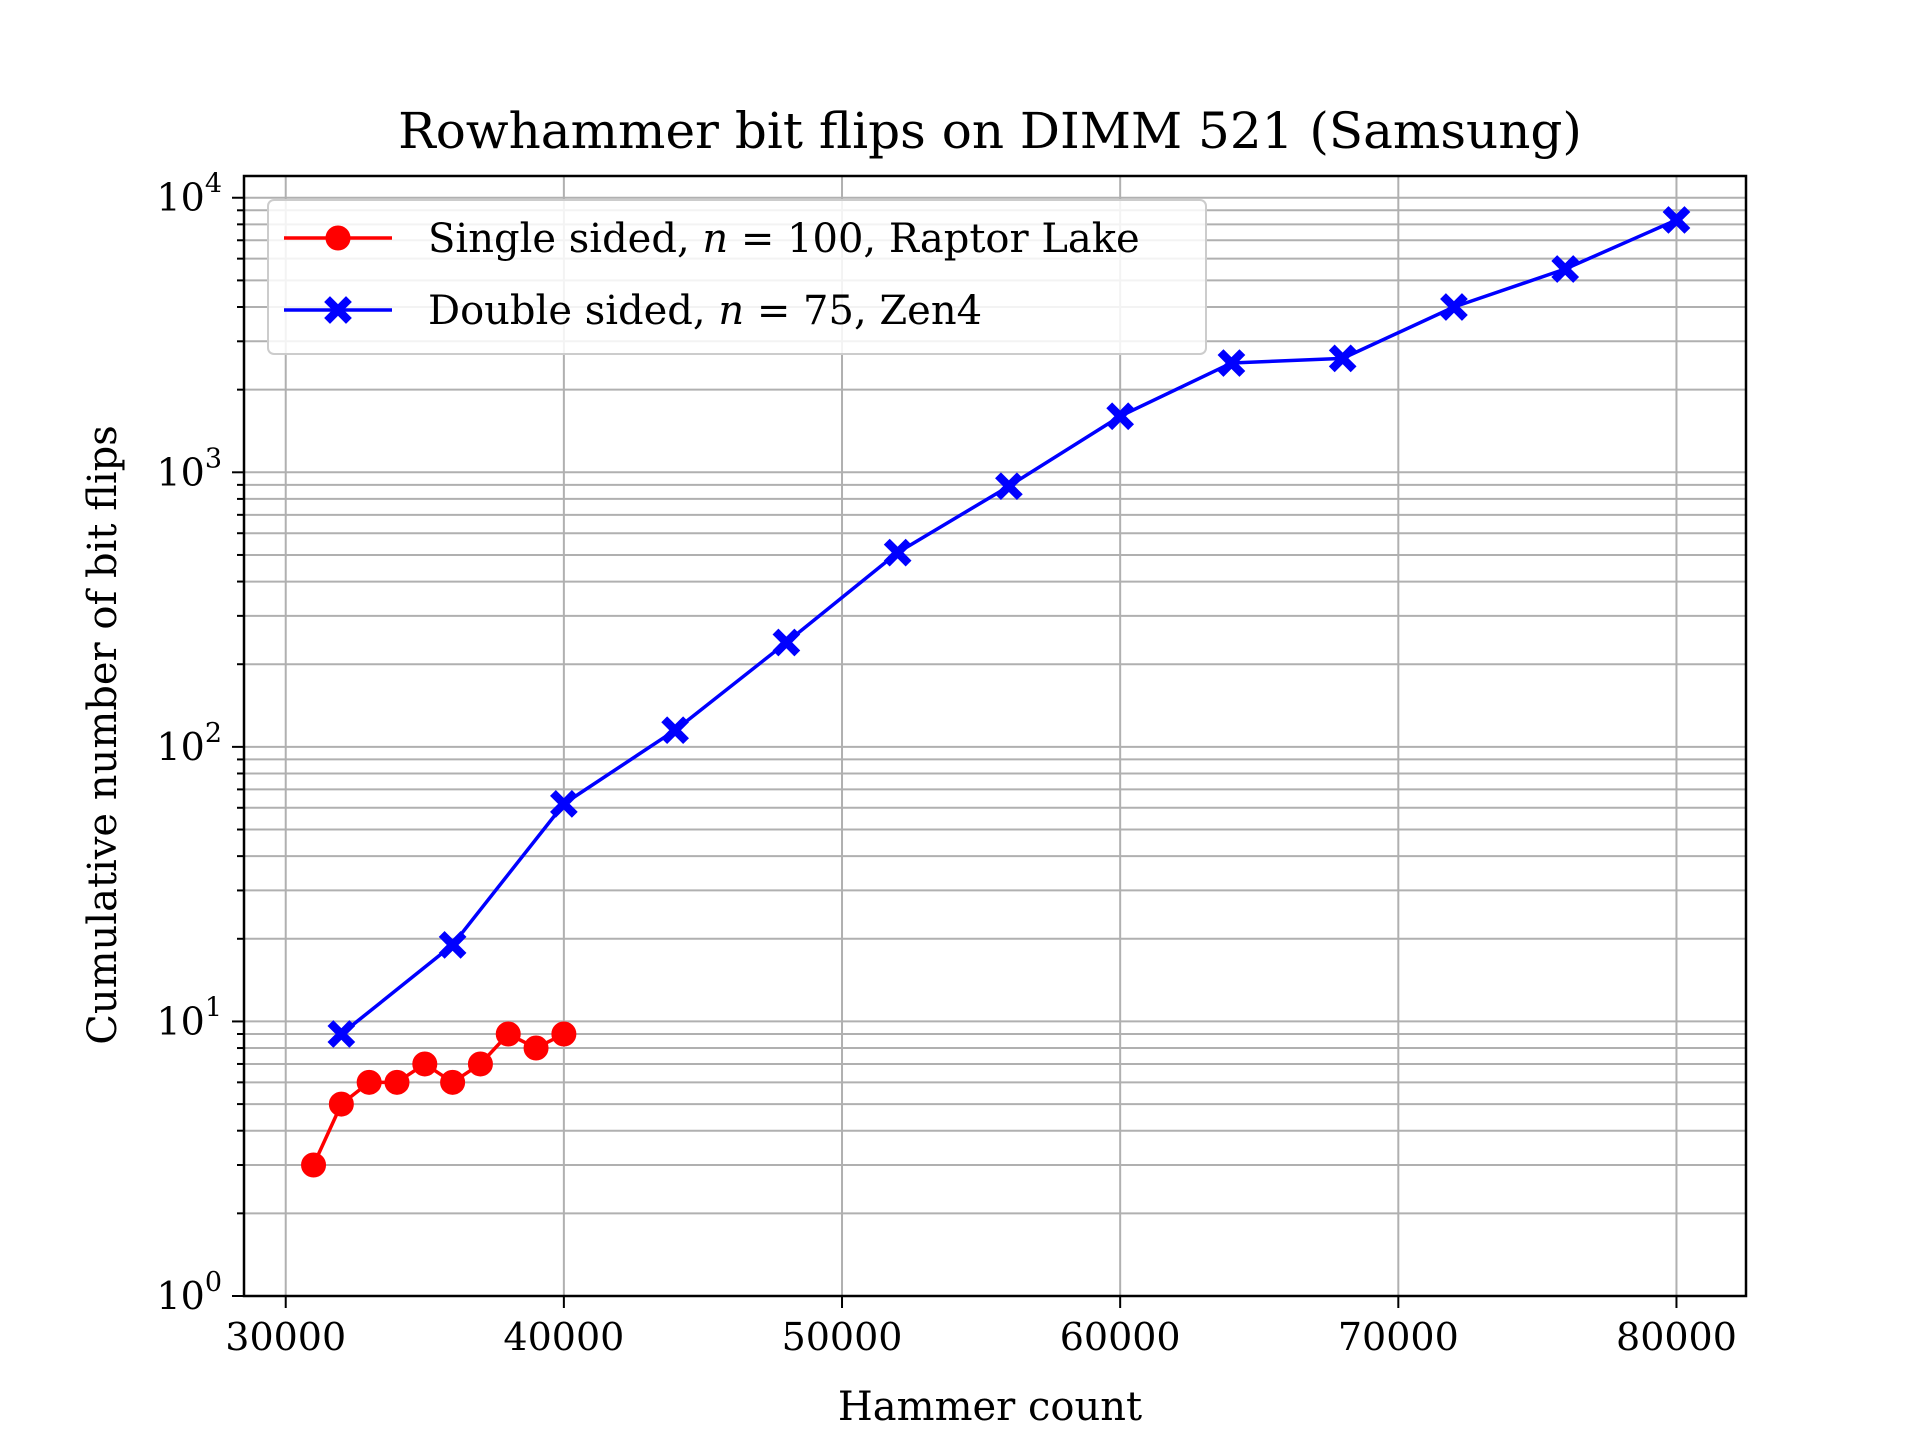 The image size is (1920, 1440). I want to click on y-axis-label: Cumulative number of bit flips, so click(103, 735).